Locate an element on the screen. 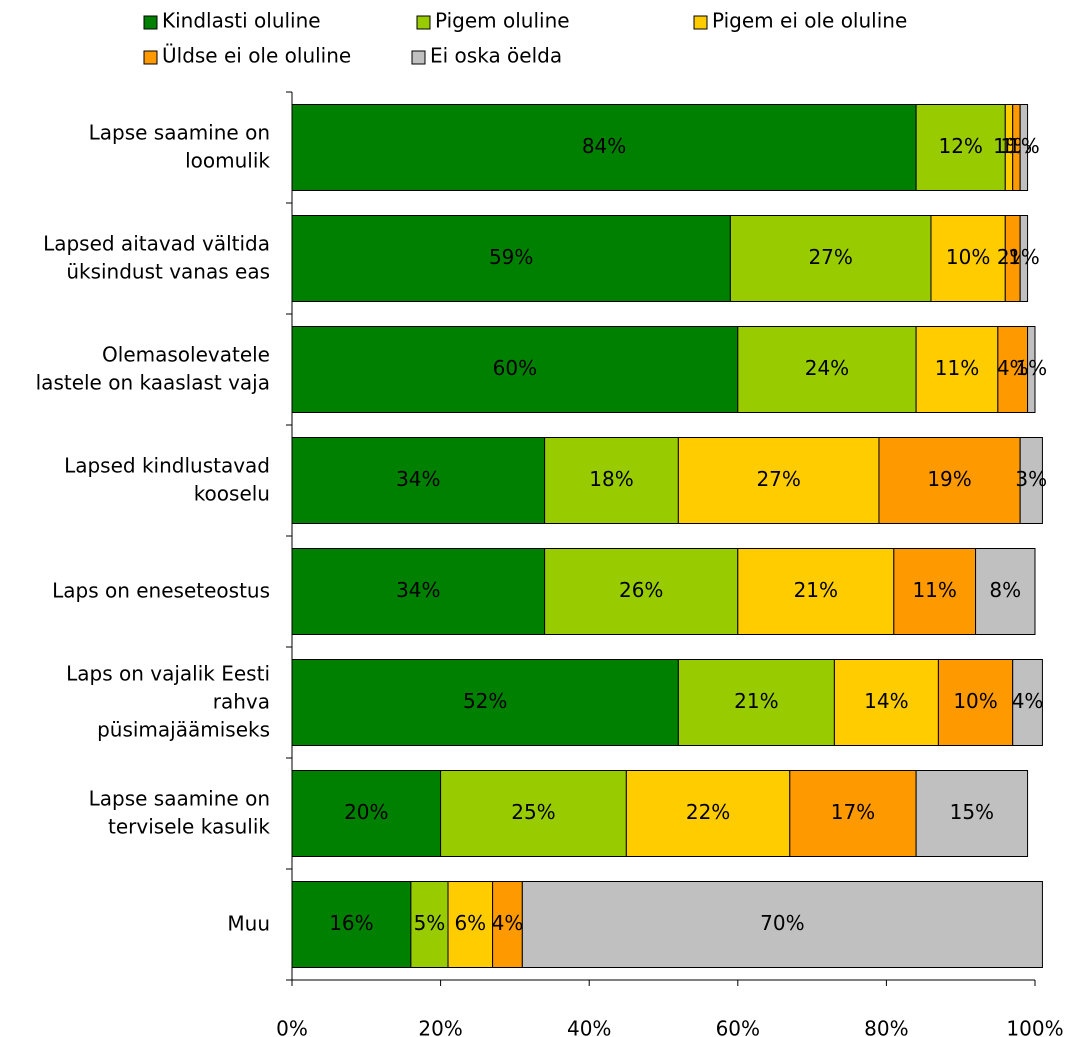 This screenshot has width=1073, height=1037. legend-label: Üldse ei ole oluline is located at coordinates (256, 56).